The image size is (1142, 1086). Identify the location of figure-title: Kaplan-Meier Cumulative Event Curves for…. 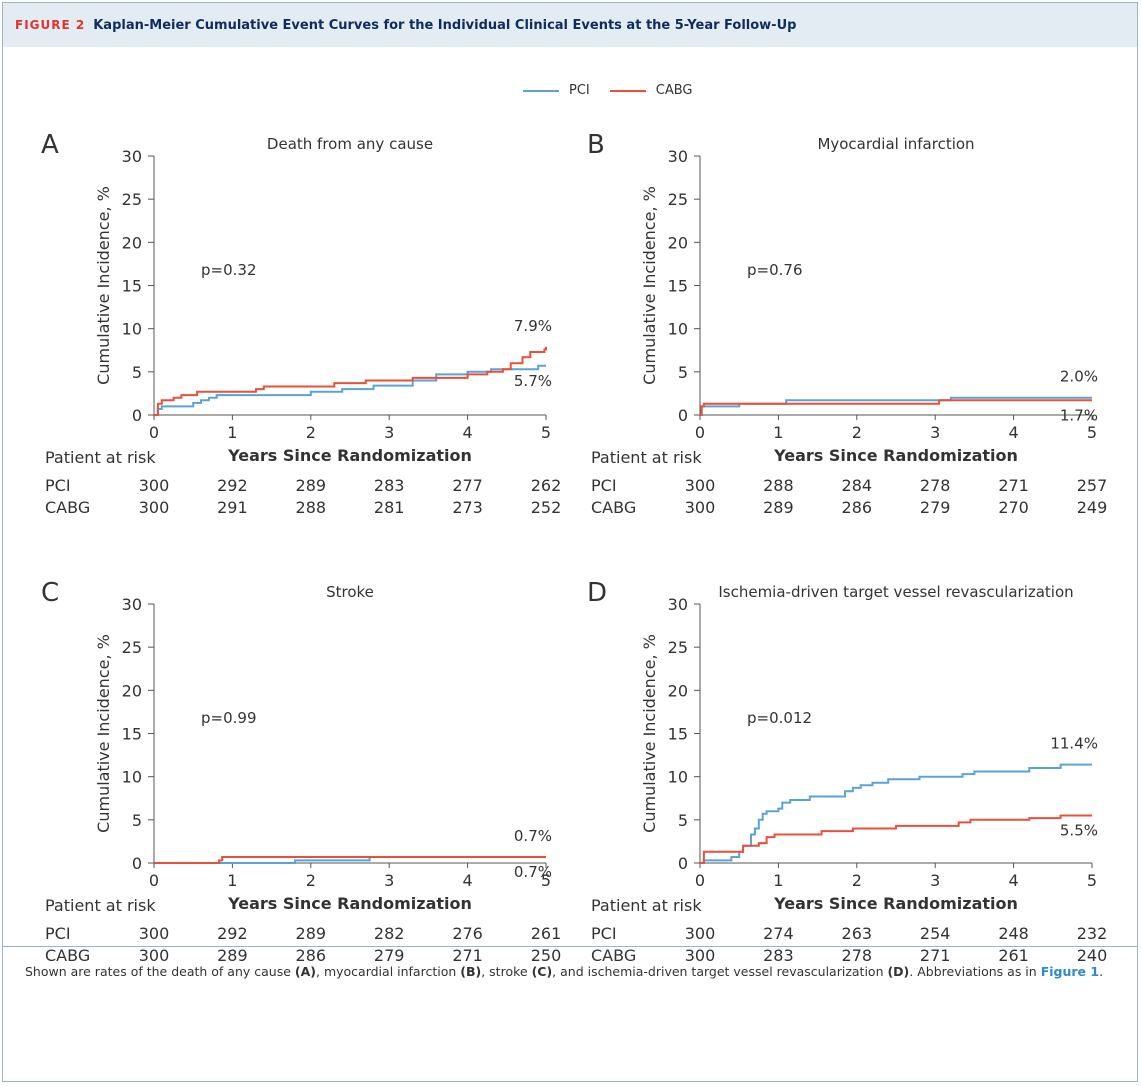
(445, 25).